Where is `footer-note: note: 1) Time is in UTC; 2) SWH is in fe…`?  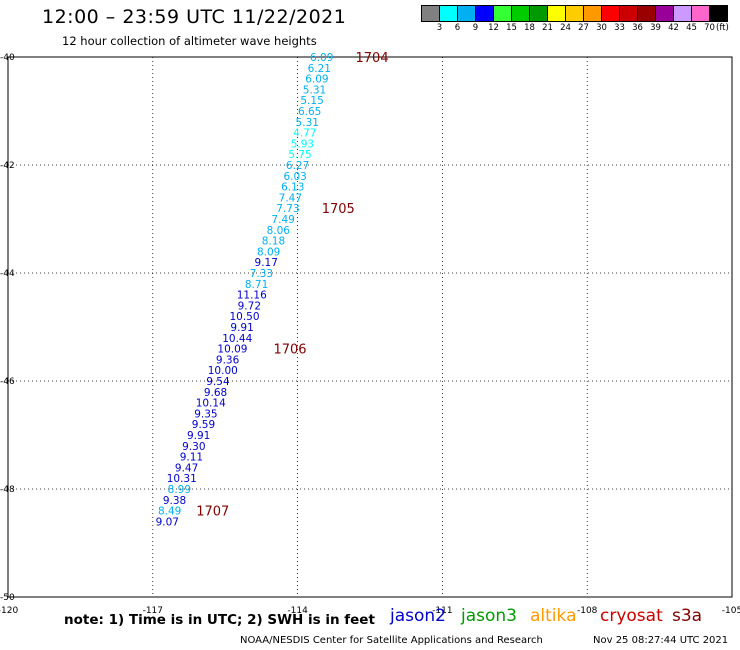
footer-note: note: 1) Time is in UTC; 2) SWH is in fe… is located at coordinates (219, 620).